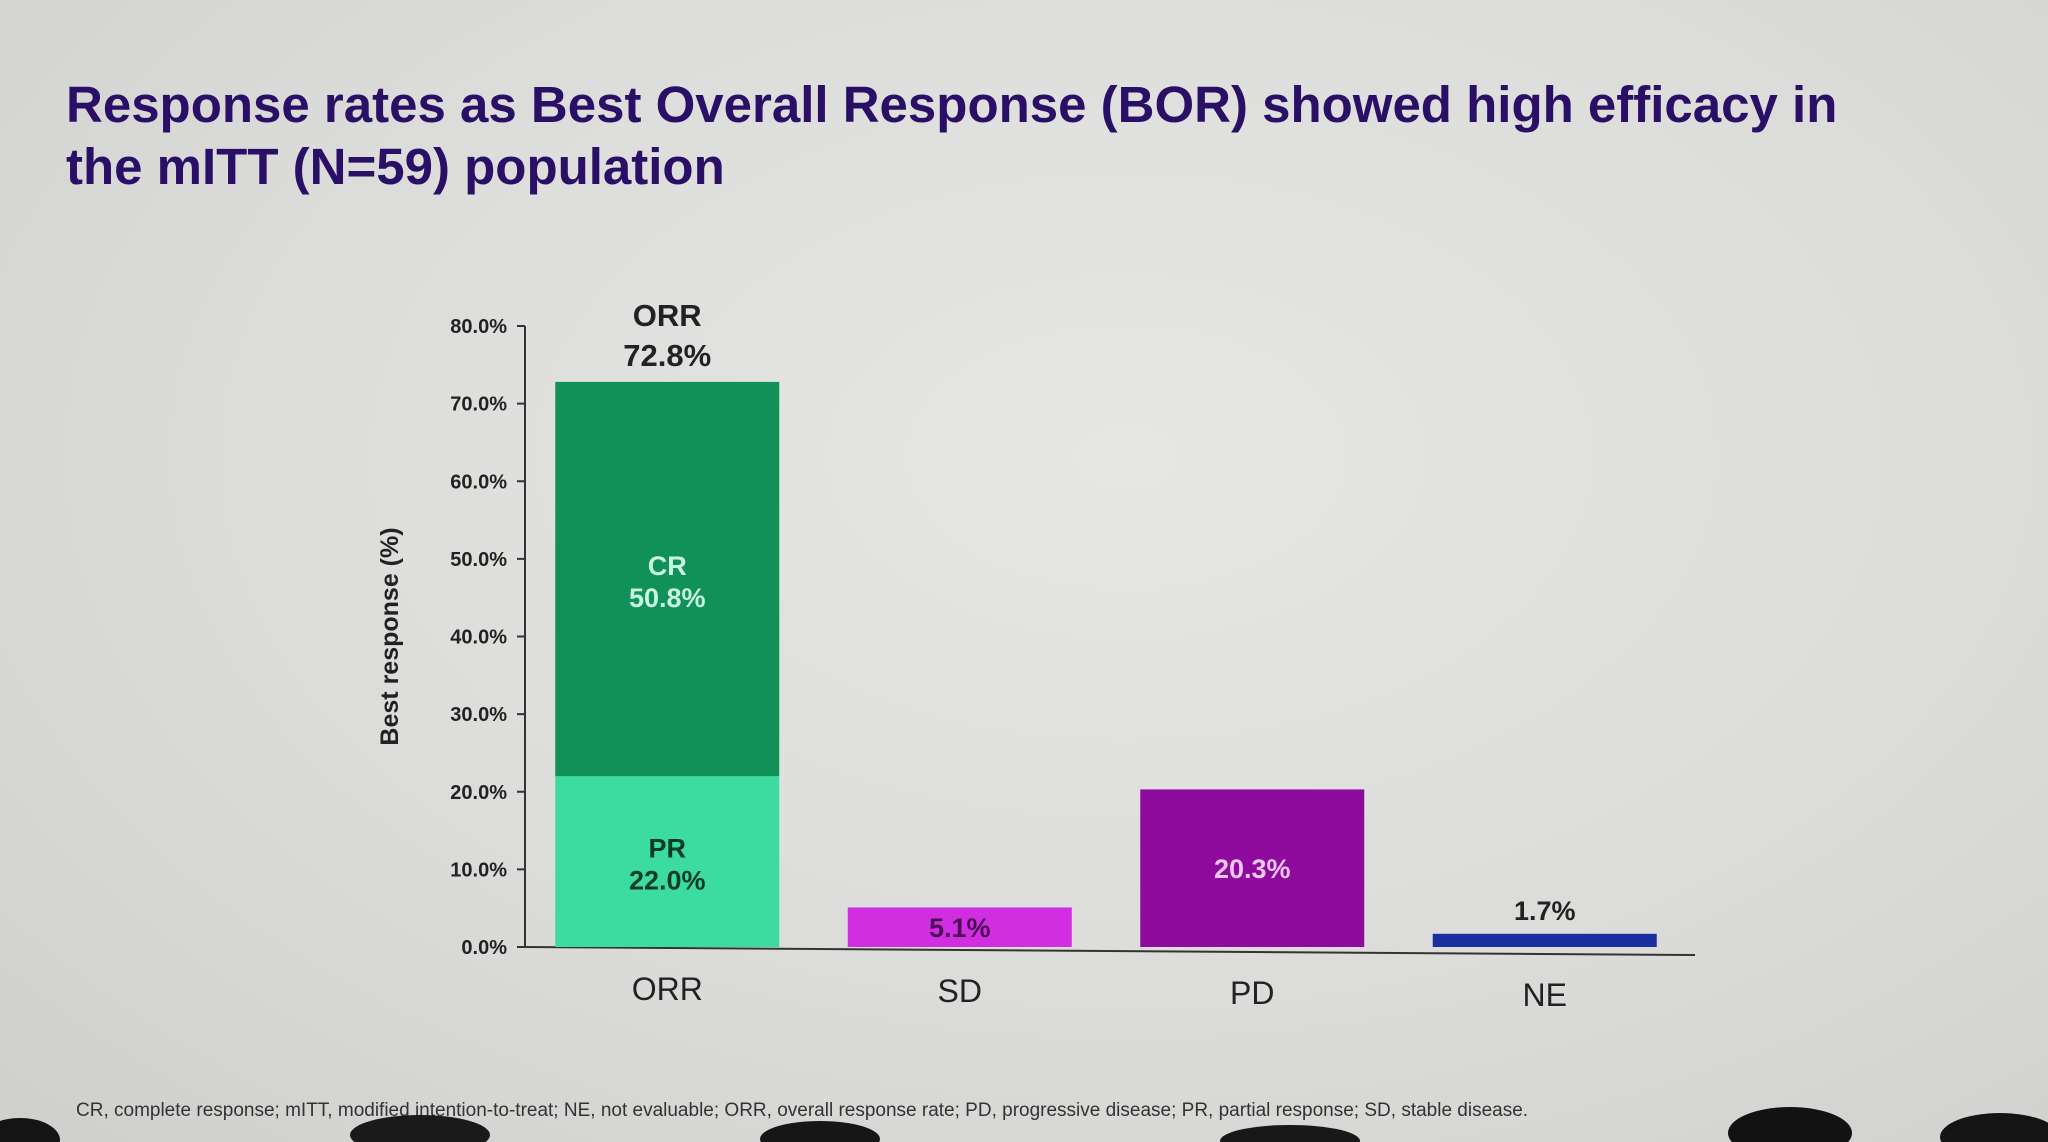  I want to click on y-tick-label: 0.0%, so click(484, 948).